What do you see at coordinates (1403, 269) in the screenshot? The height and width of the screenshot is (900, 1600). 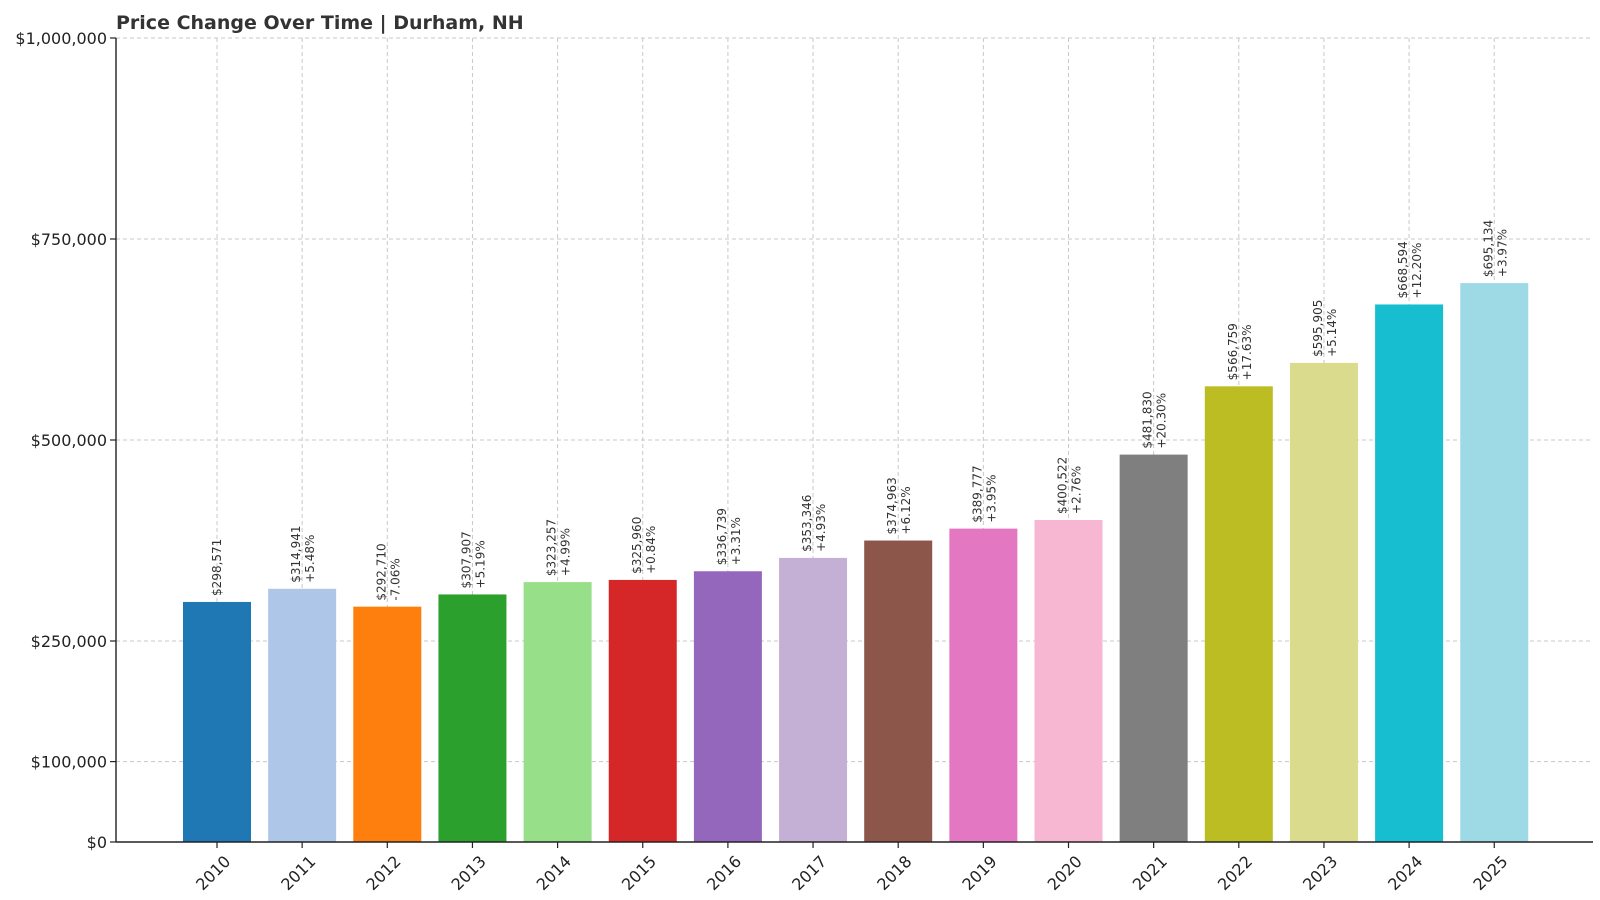 I see `bar-value-label: $668,594` at bounding box center [1403, 269].